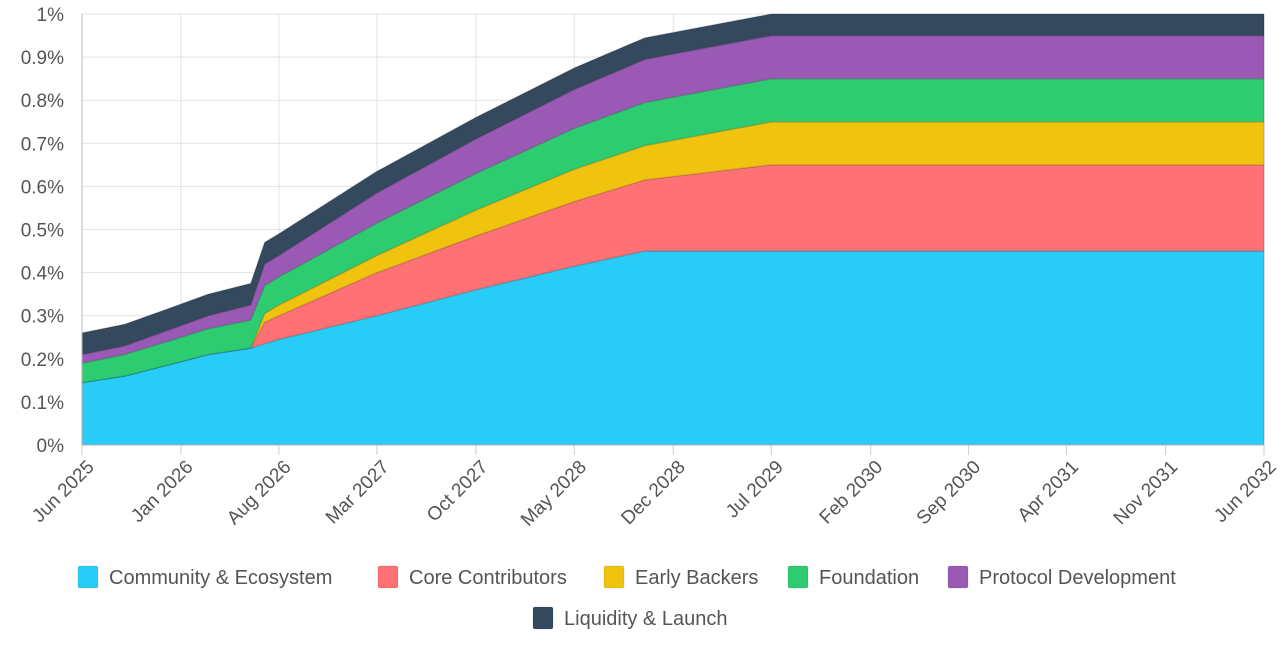 The image size is (1280, 648). Describe the element at coordinates (51, 15) in the screenshot. I see `y-tick-label: 1%` at that location.